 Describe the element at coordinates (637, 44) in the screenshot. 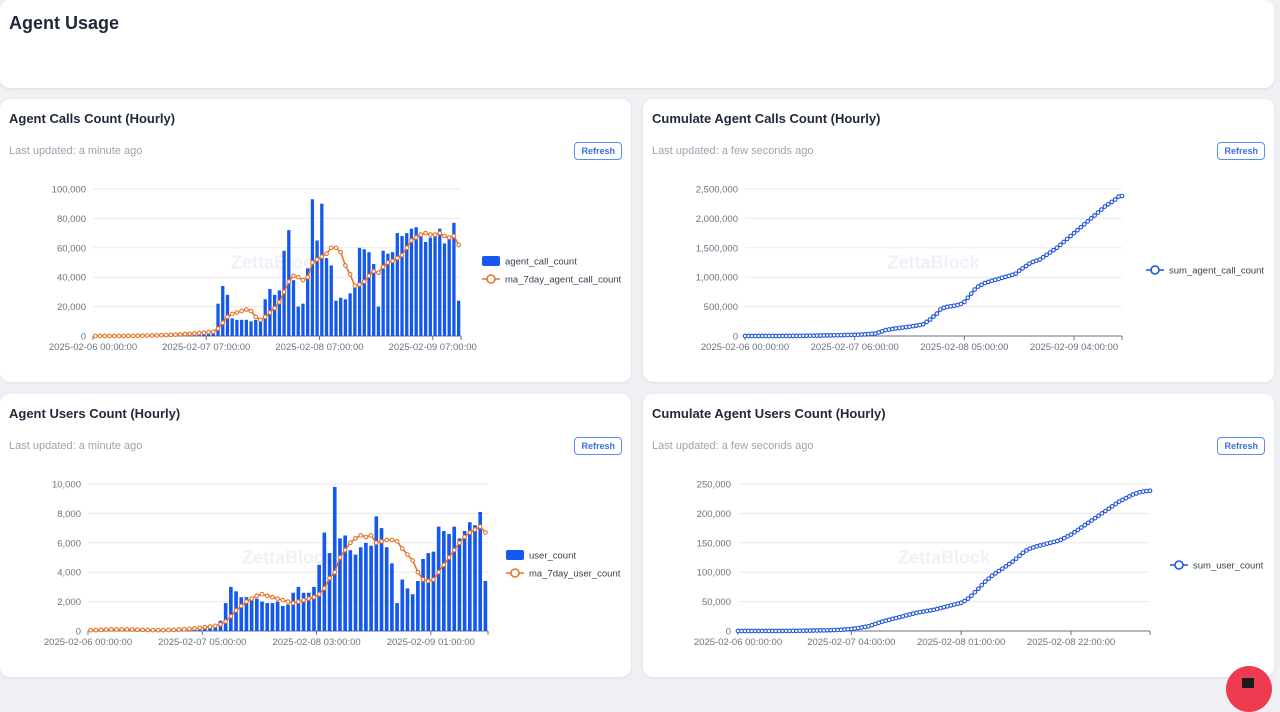

I see `page-header: Agent Usage` at that location.